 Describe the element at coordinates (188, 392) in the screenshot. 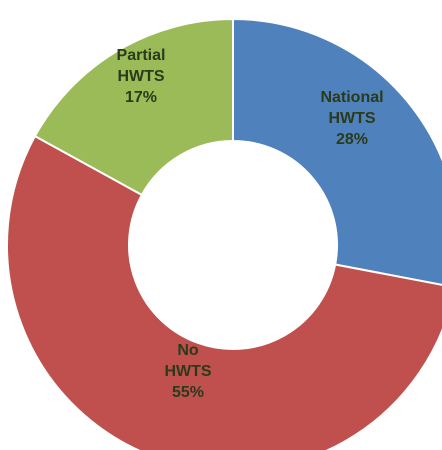

I see `slice-label-1-line-2: 55%` at that location.